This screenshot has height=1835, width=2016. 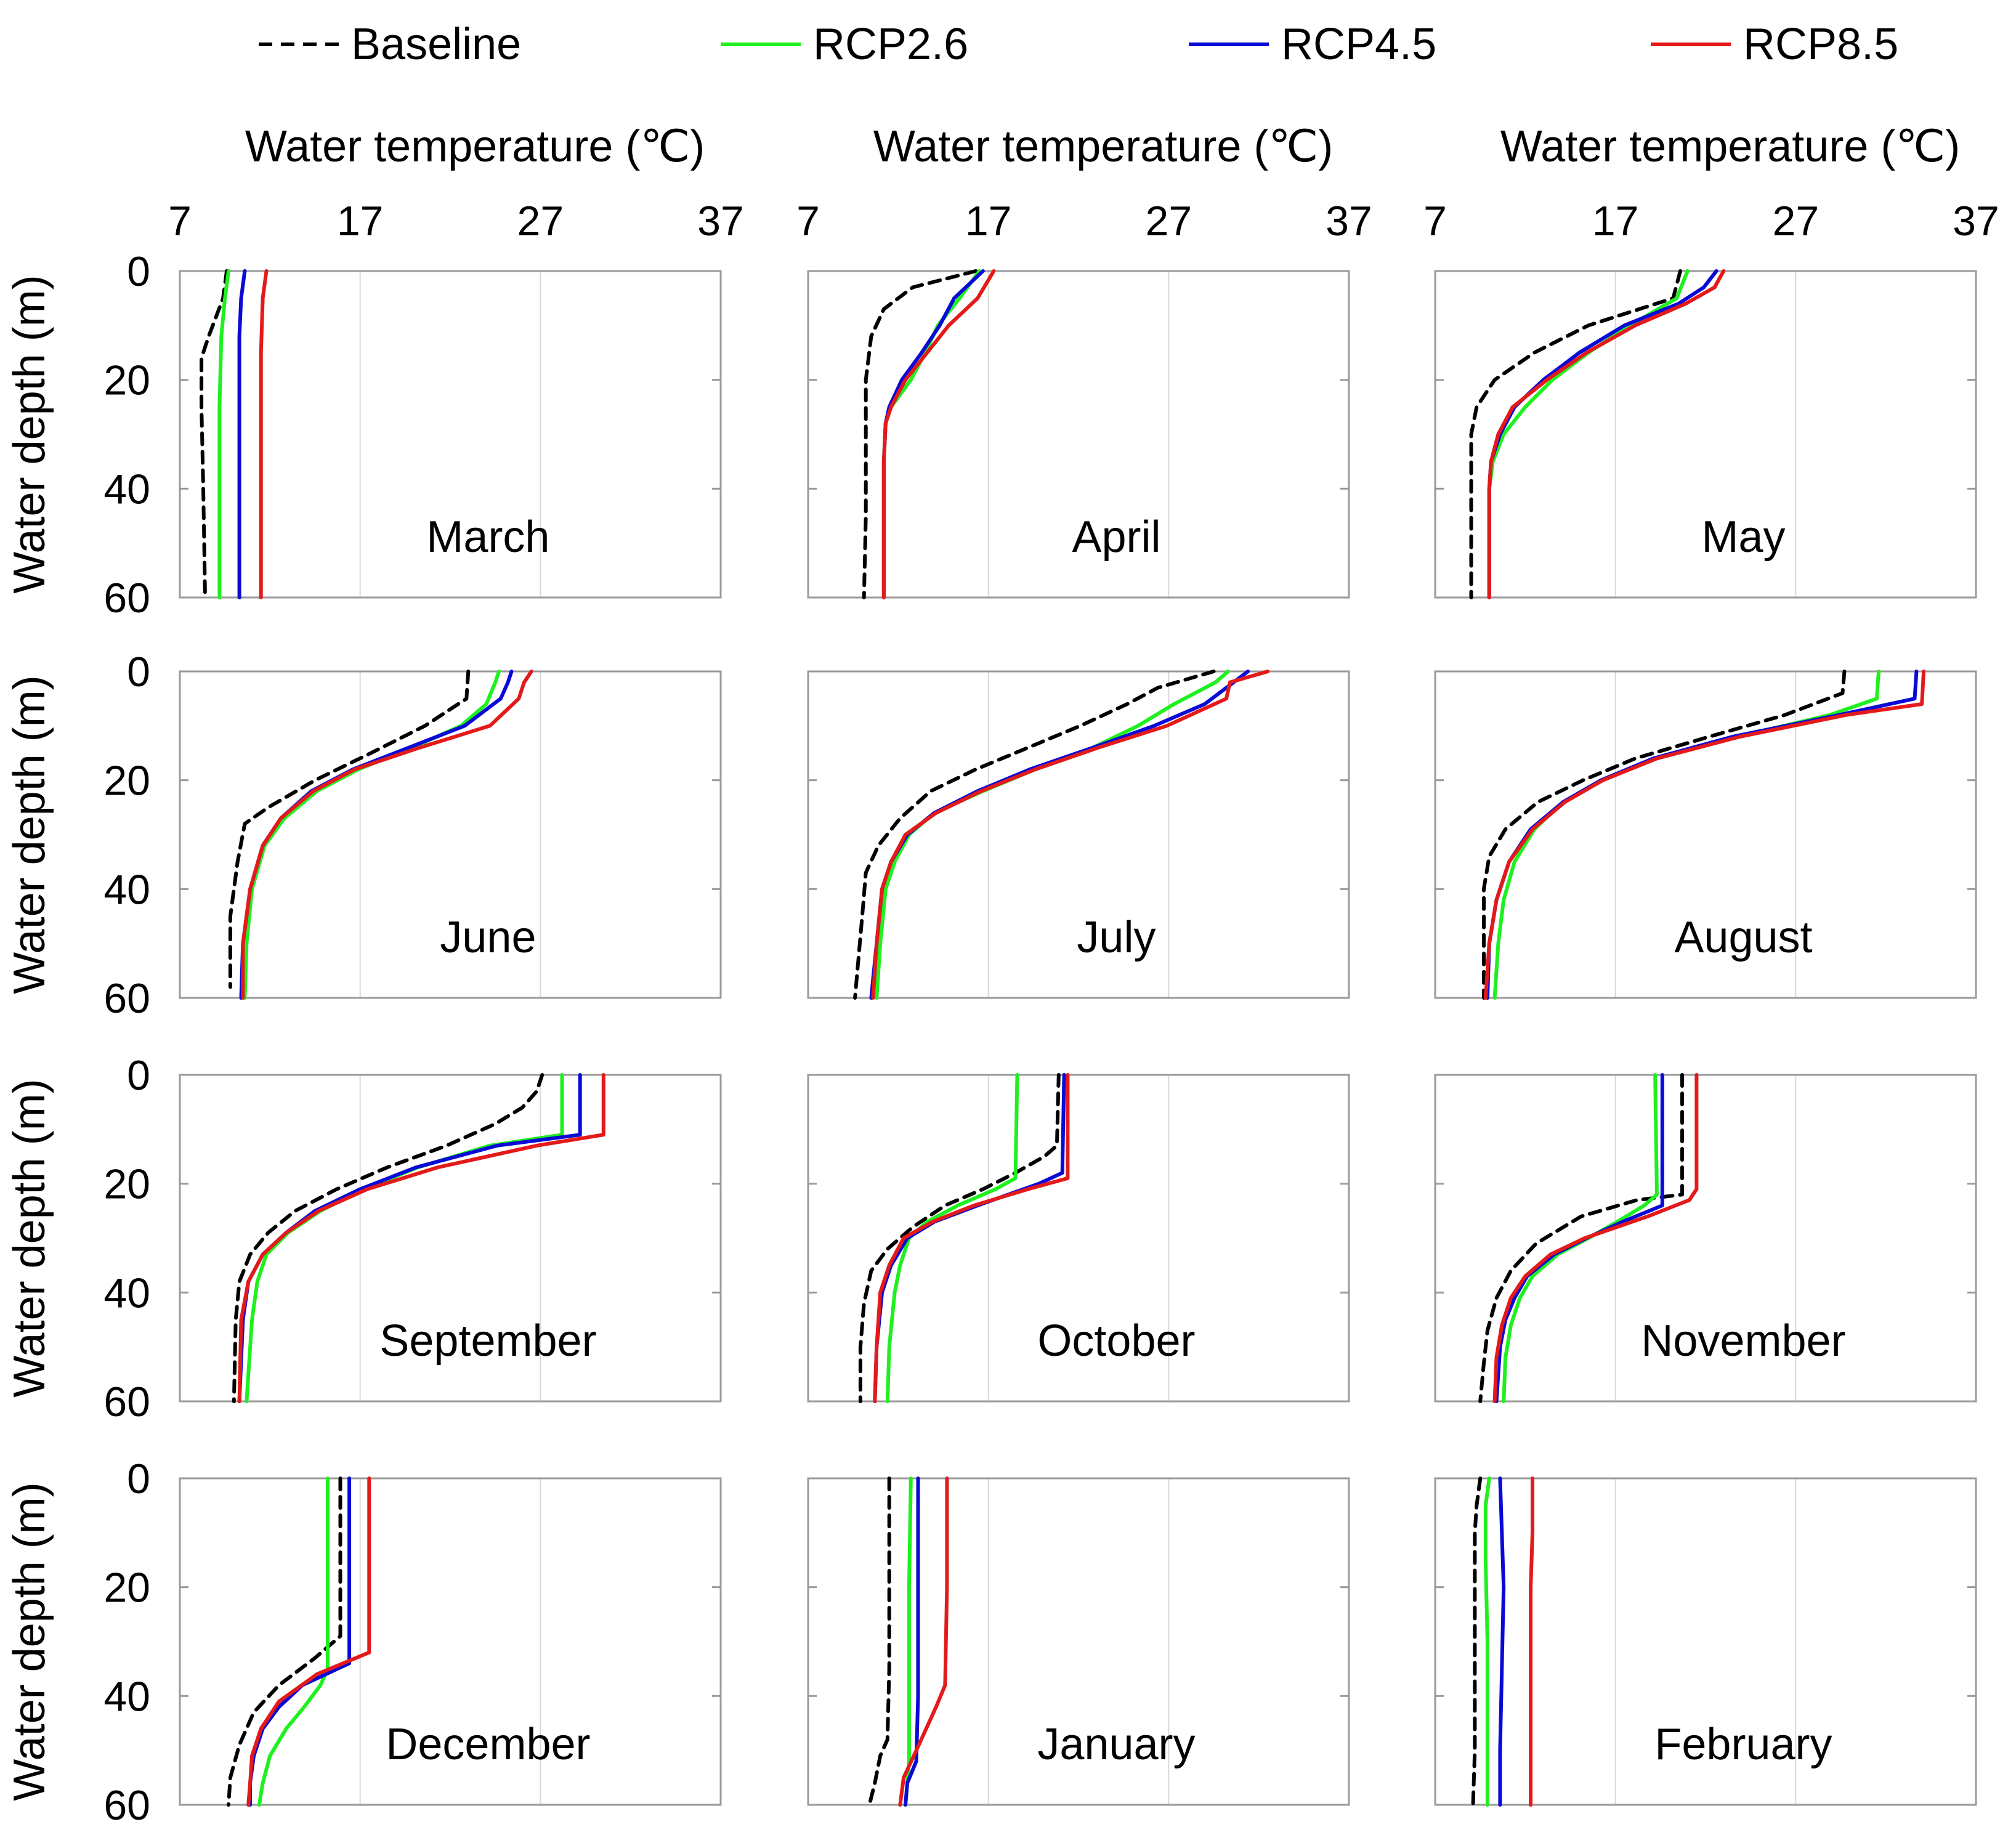 I want to click on month-label: April, so click(x=1116, y=537).